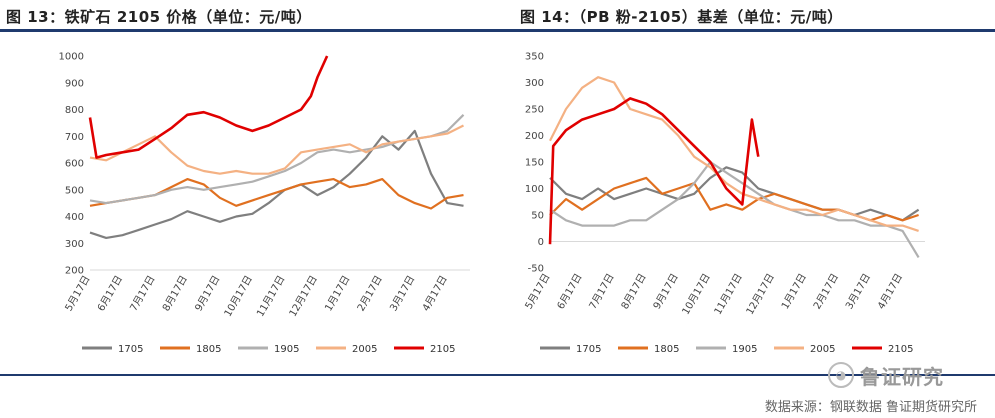 The height and width of the screenshot is (418, 995). I want to click on left-chart-title: 图 13：铁矿石 2105 价格（单位：元/吨）, so click(159, 17).